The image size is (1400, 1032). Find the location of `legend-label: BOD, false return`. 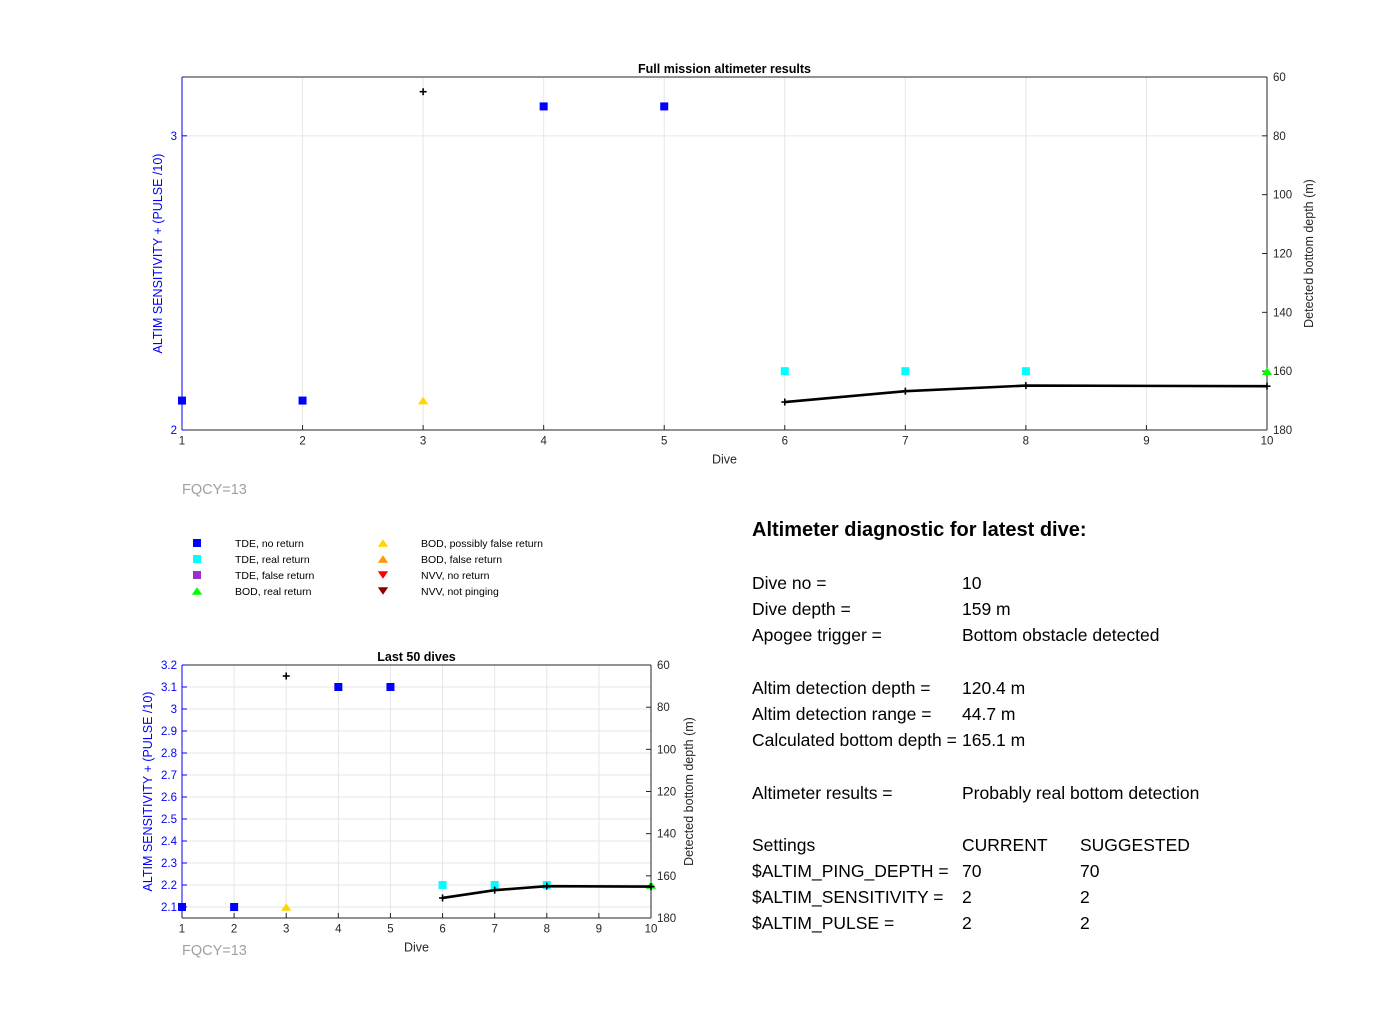

legend-label: BOD, false return is located at coordinates (461, 560).